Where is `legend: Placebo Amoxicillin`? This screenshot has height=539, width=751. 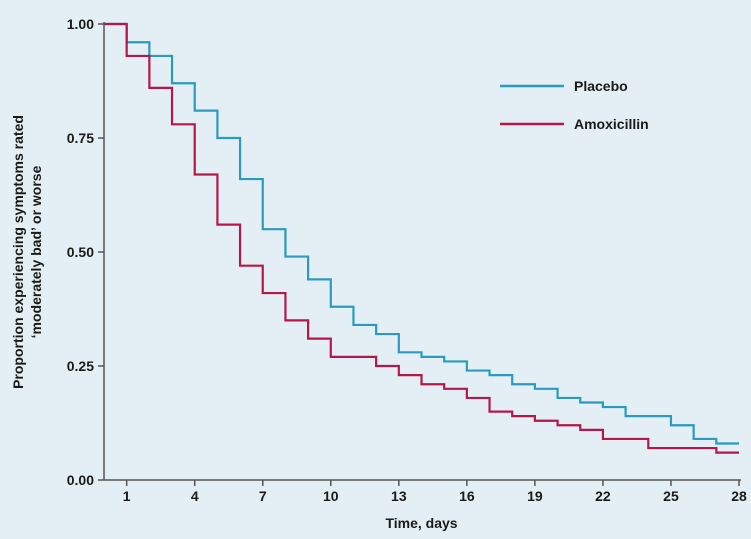 legend: Placebo Amoxicillin is located at coordinates (574, 105).